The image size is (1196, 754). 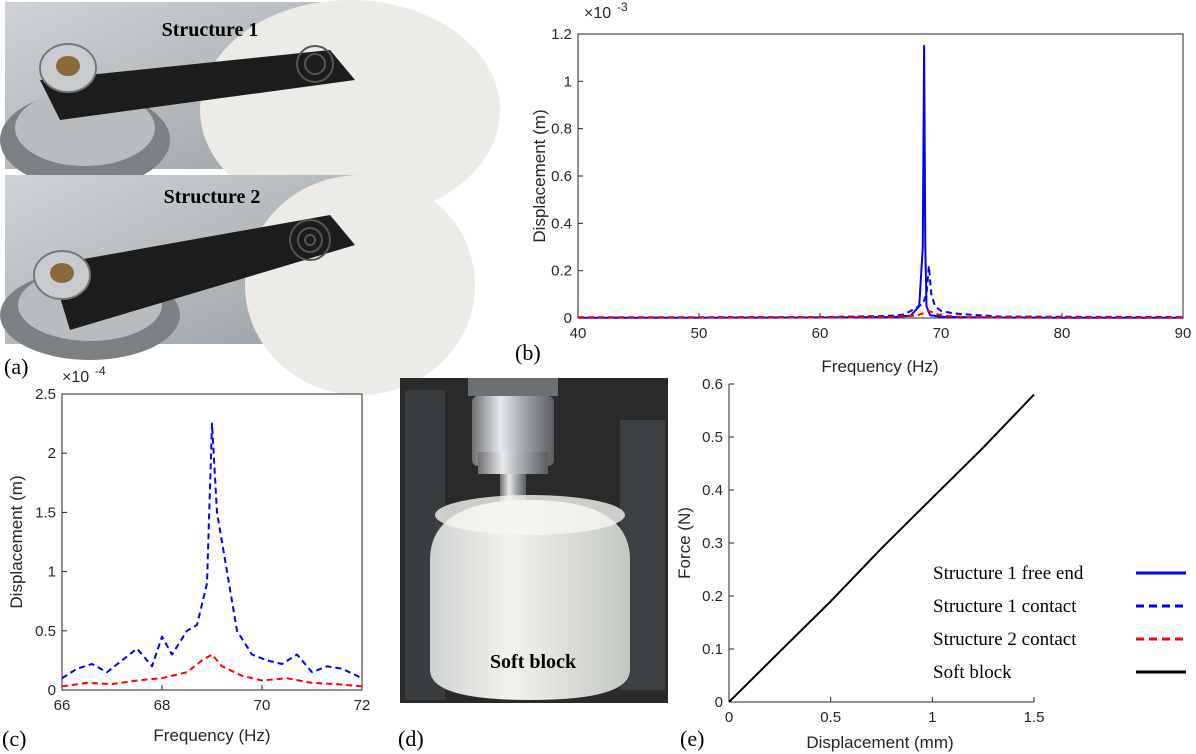 What do you see at coordinates (100, 371) in the screenshot?
I see `chart-c-exponent: -4` at bounding box center [100, 371].